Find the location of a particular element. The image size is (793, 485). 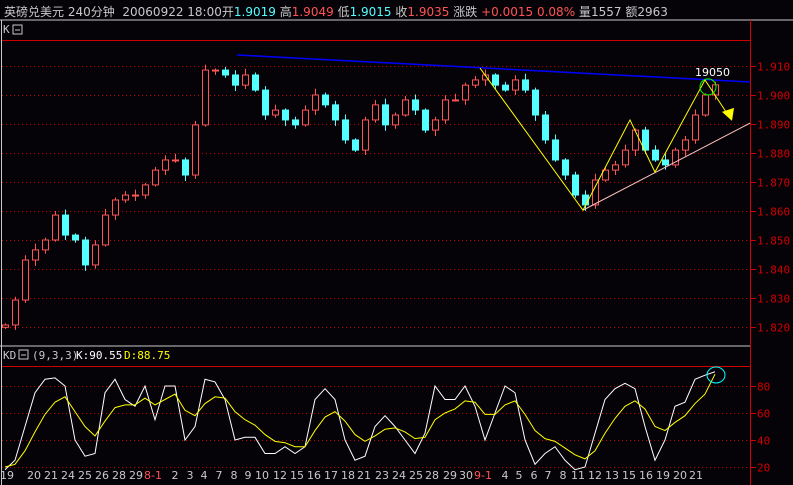

price-tick-label: 1.830 is located at coordinates (773, 299).